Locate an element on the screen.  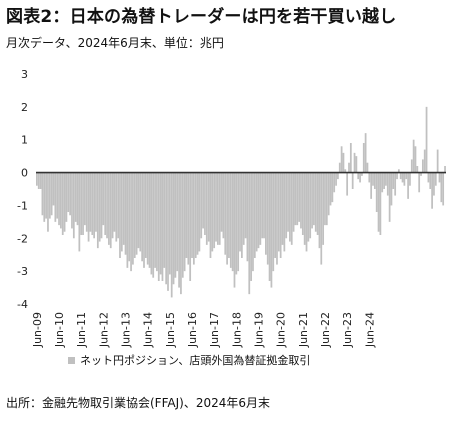
y-tick-label: 1 is located at coordinates (24, 140).